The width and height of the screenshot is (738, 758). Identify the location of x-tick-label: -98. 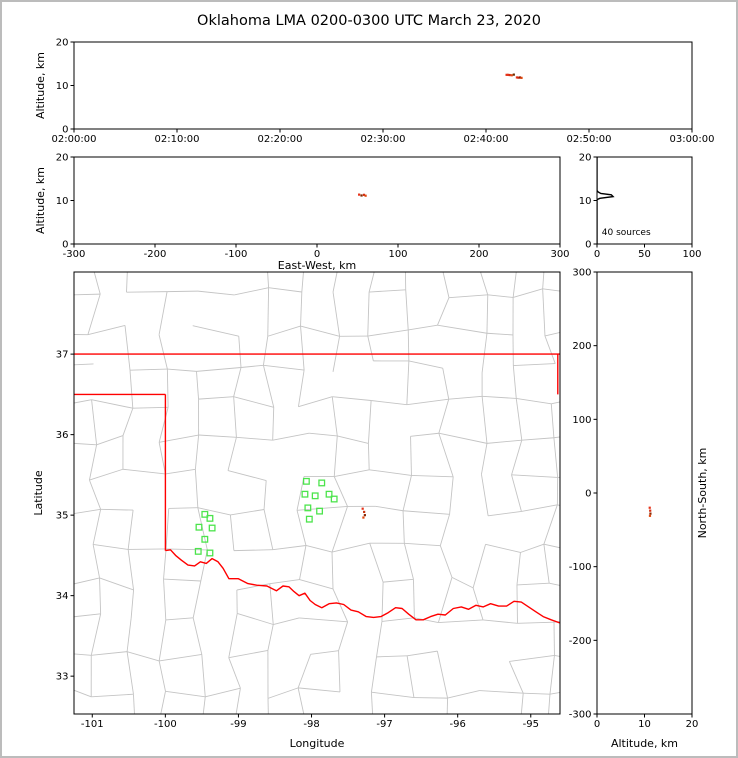
(311, 724).